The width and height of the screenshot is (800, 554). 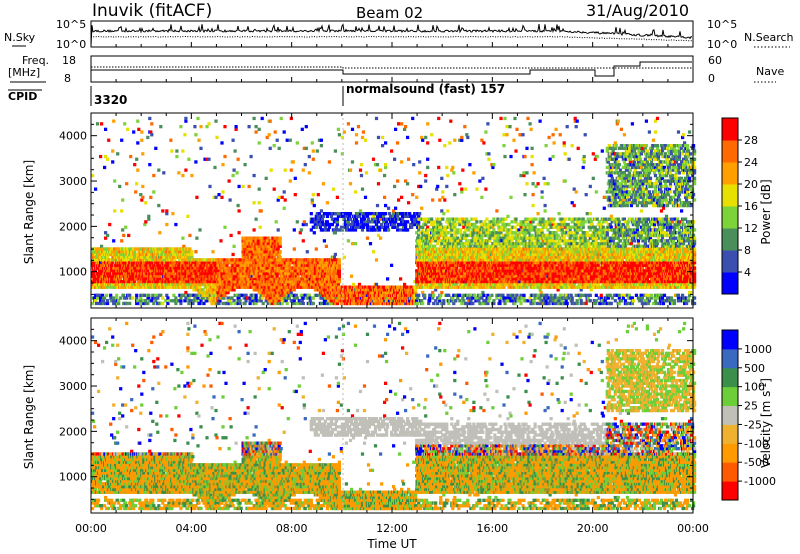 I want to click on beam-title: Beam 02, so click(x=389, y=13).